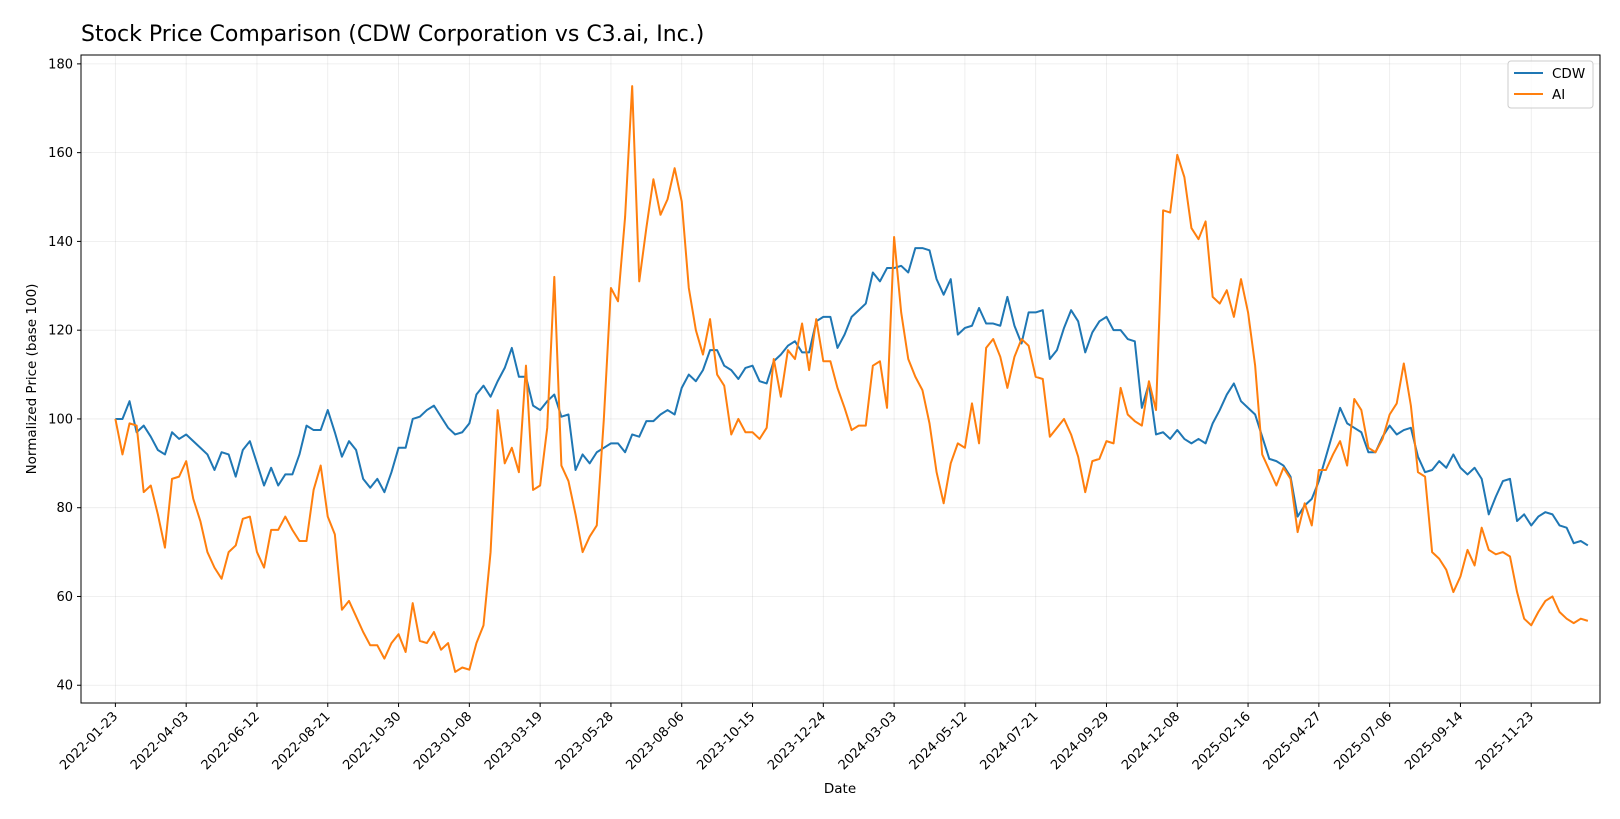 The image size is (1620, 819). I want to click on x-tick-label: 2025-02-16, so click(1222, 741).